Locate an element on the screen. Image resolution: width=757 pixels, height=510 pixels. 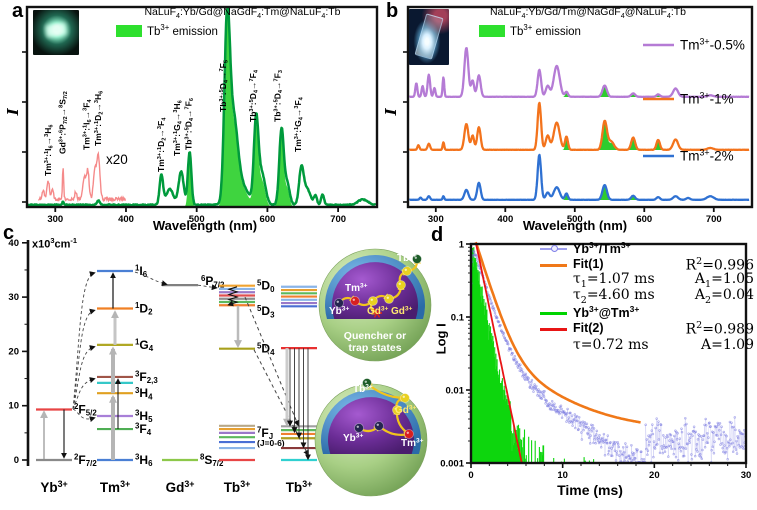
magnification-note: x20 is located at coordinates (117, 159).